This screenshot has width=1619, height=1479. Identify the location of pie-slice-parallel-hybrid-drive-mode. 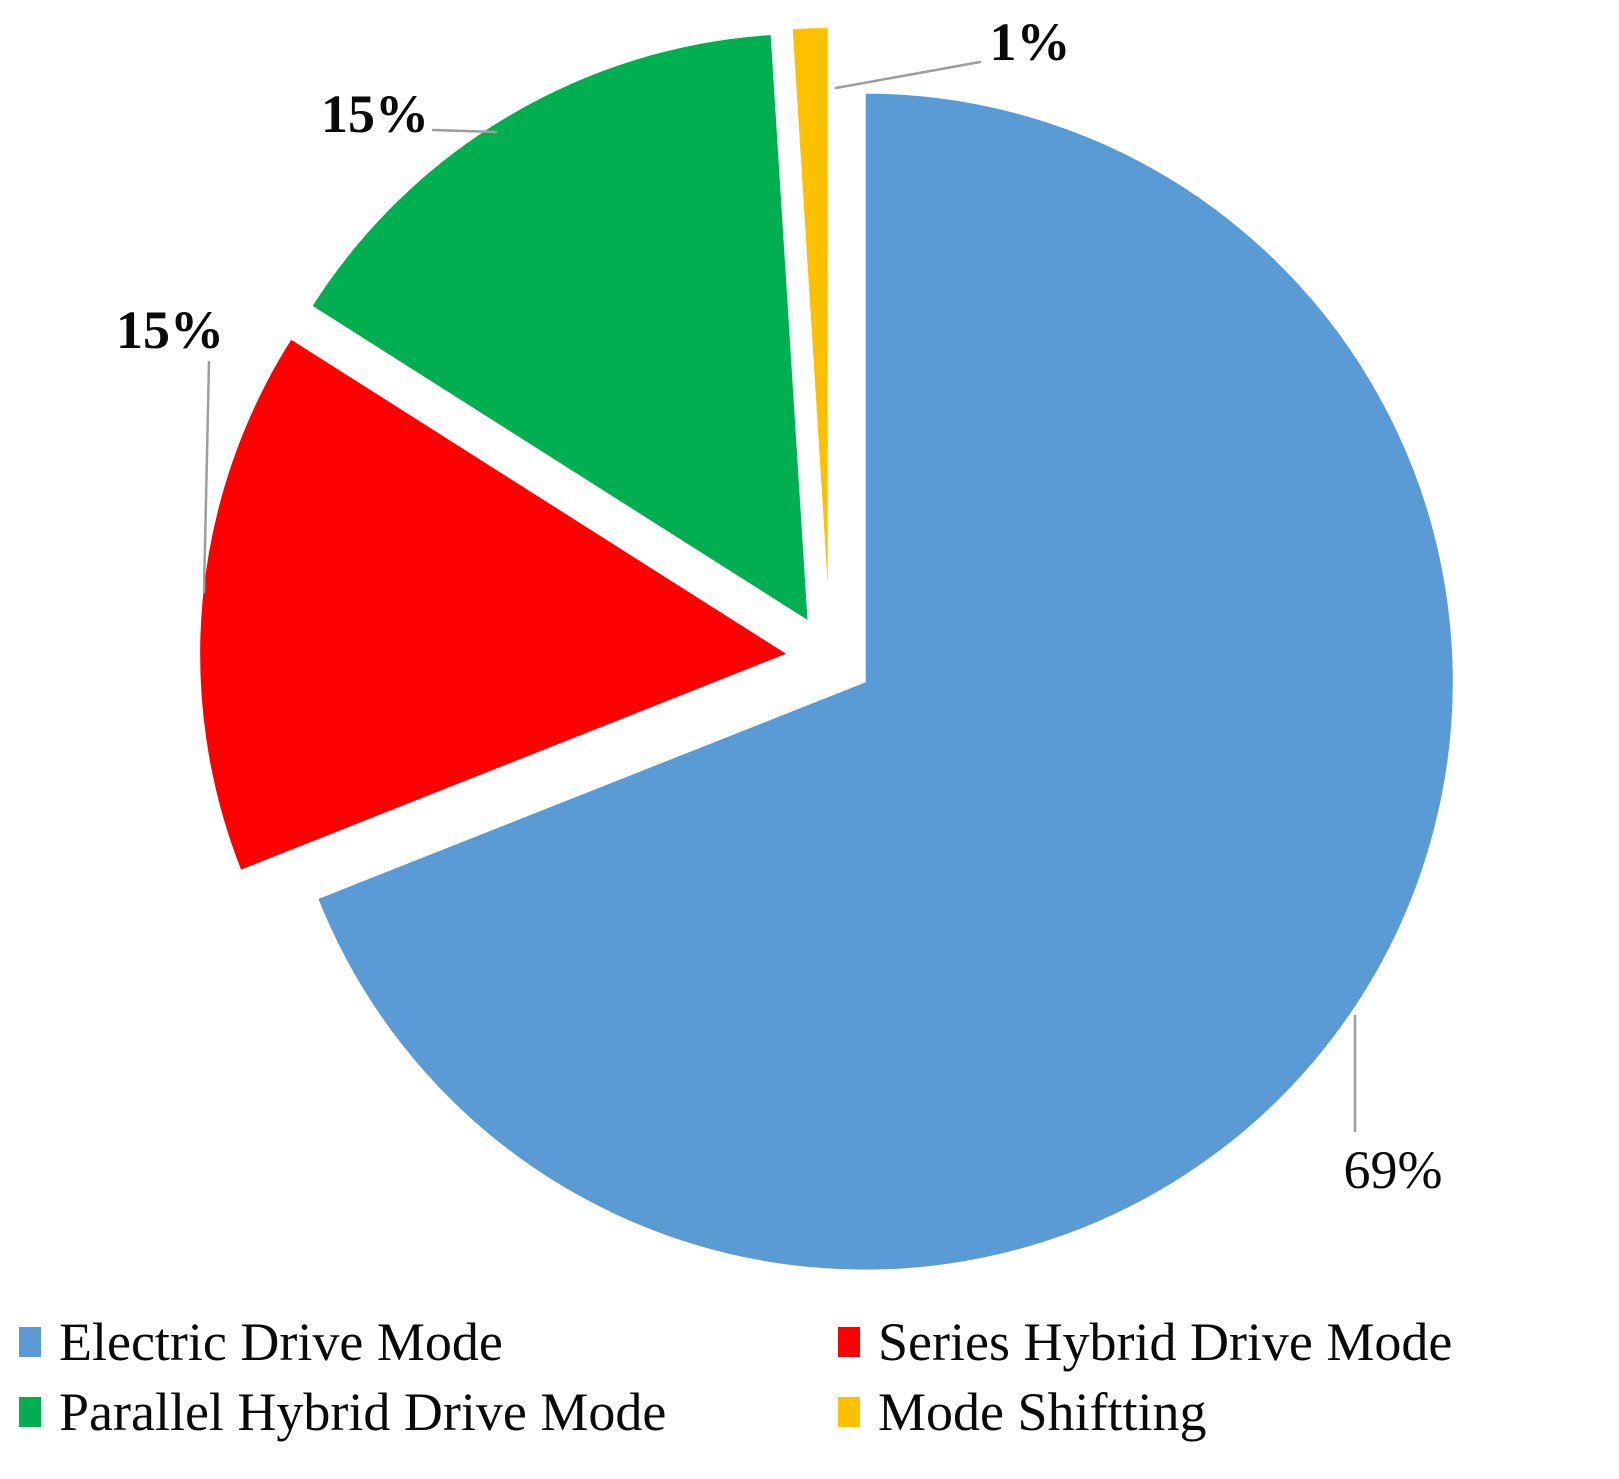
(559, 328).